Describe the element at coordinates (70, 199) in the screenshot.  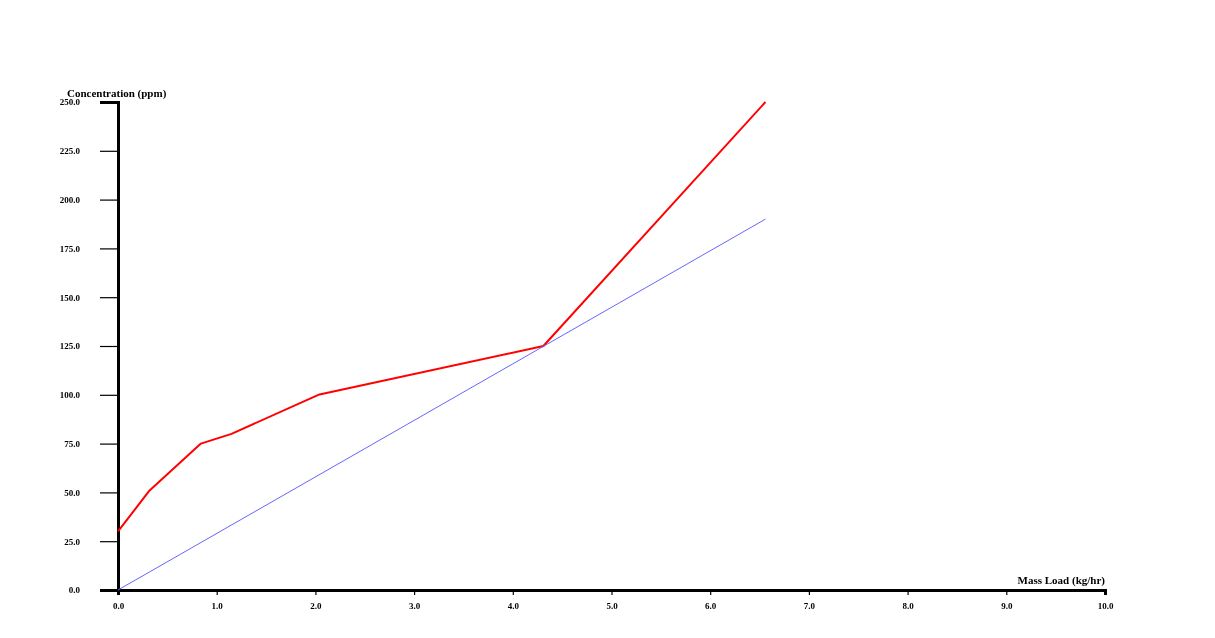
I see `y-tick-label: 200.0` at that location.